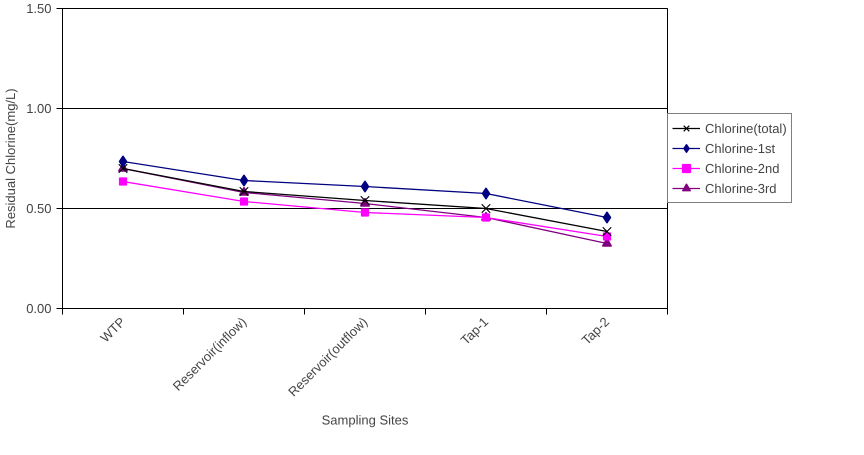  I want to click on y-tick-label: 0.50, so click(39, 208).